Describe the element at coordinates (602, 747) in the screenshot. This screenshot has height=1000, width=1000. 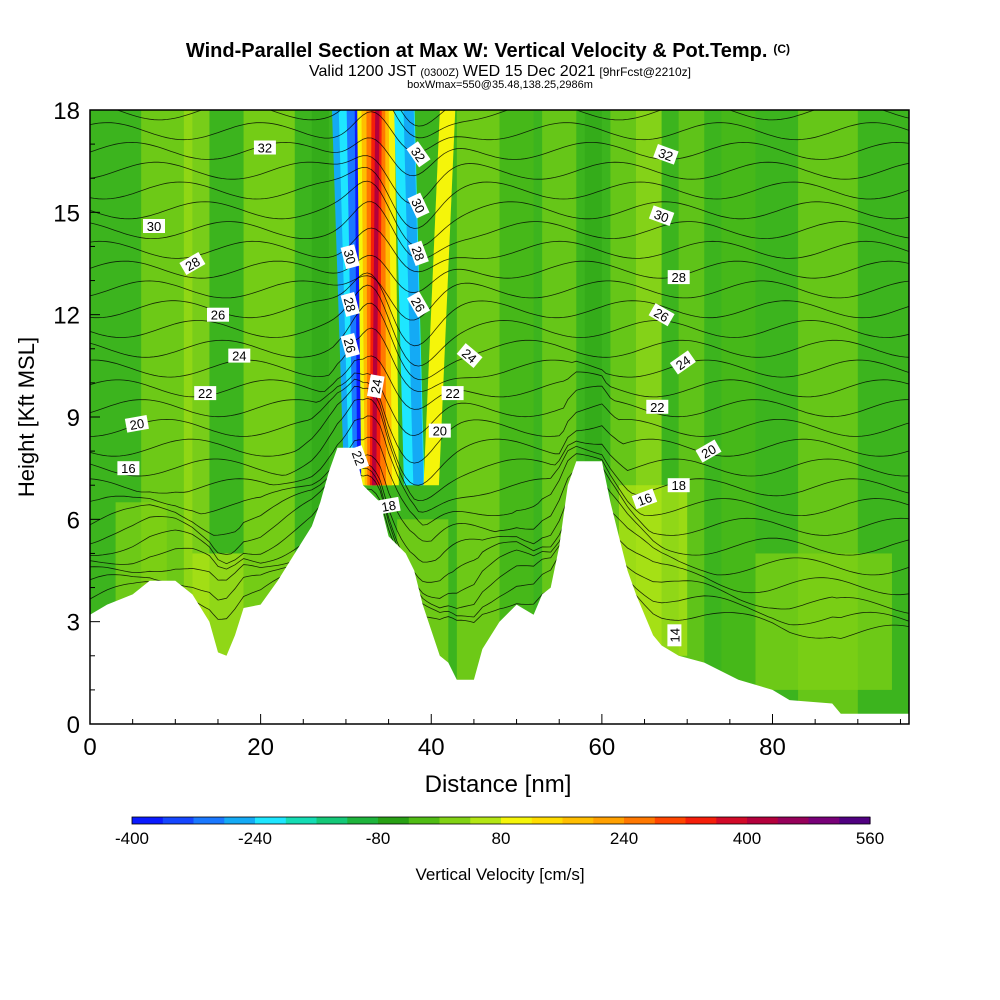
I see `x-tick-label: 60` at that location.